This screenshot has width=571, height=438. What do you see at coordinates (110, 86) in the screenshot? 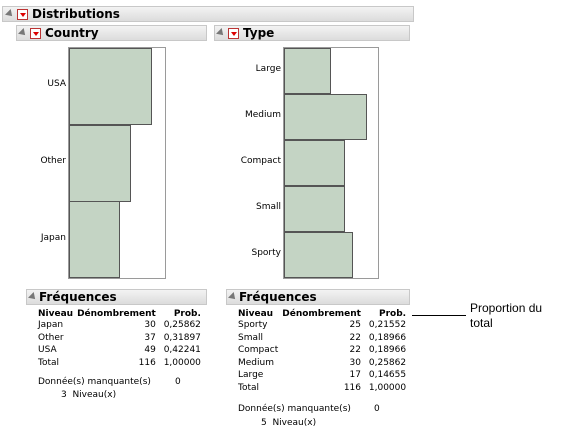
I see `bar-usa` at bounding box center [110, 86].